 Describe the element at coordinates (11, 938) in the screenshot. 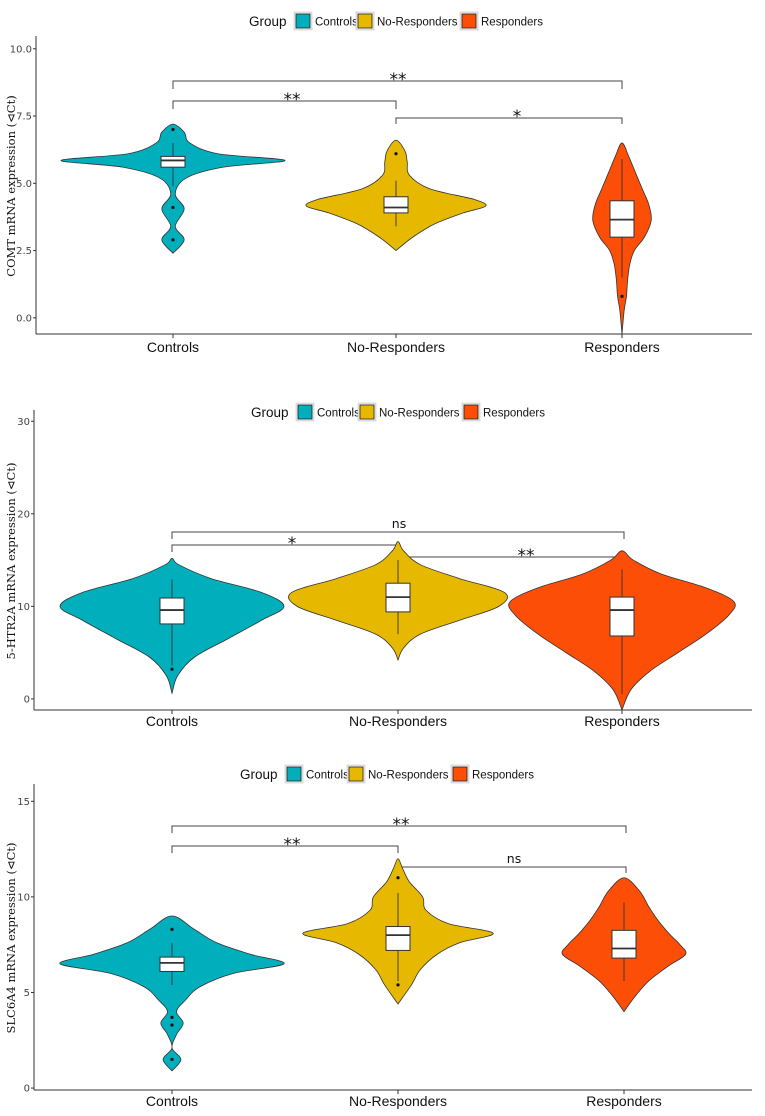

I see `y-axis-label: SLC6A4 mRNA expression (⊲Ct)` at that location.